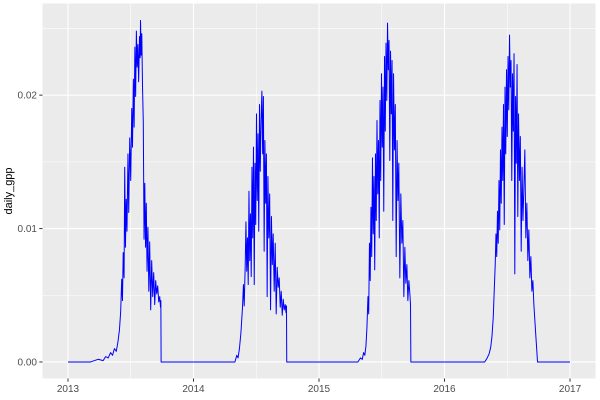  Describe the element at coordinates (193, 389) in the screenshot. I see `x-axis-tick-label: 2014` at that location.